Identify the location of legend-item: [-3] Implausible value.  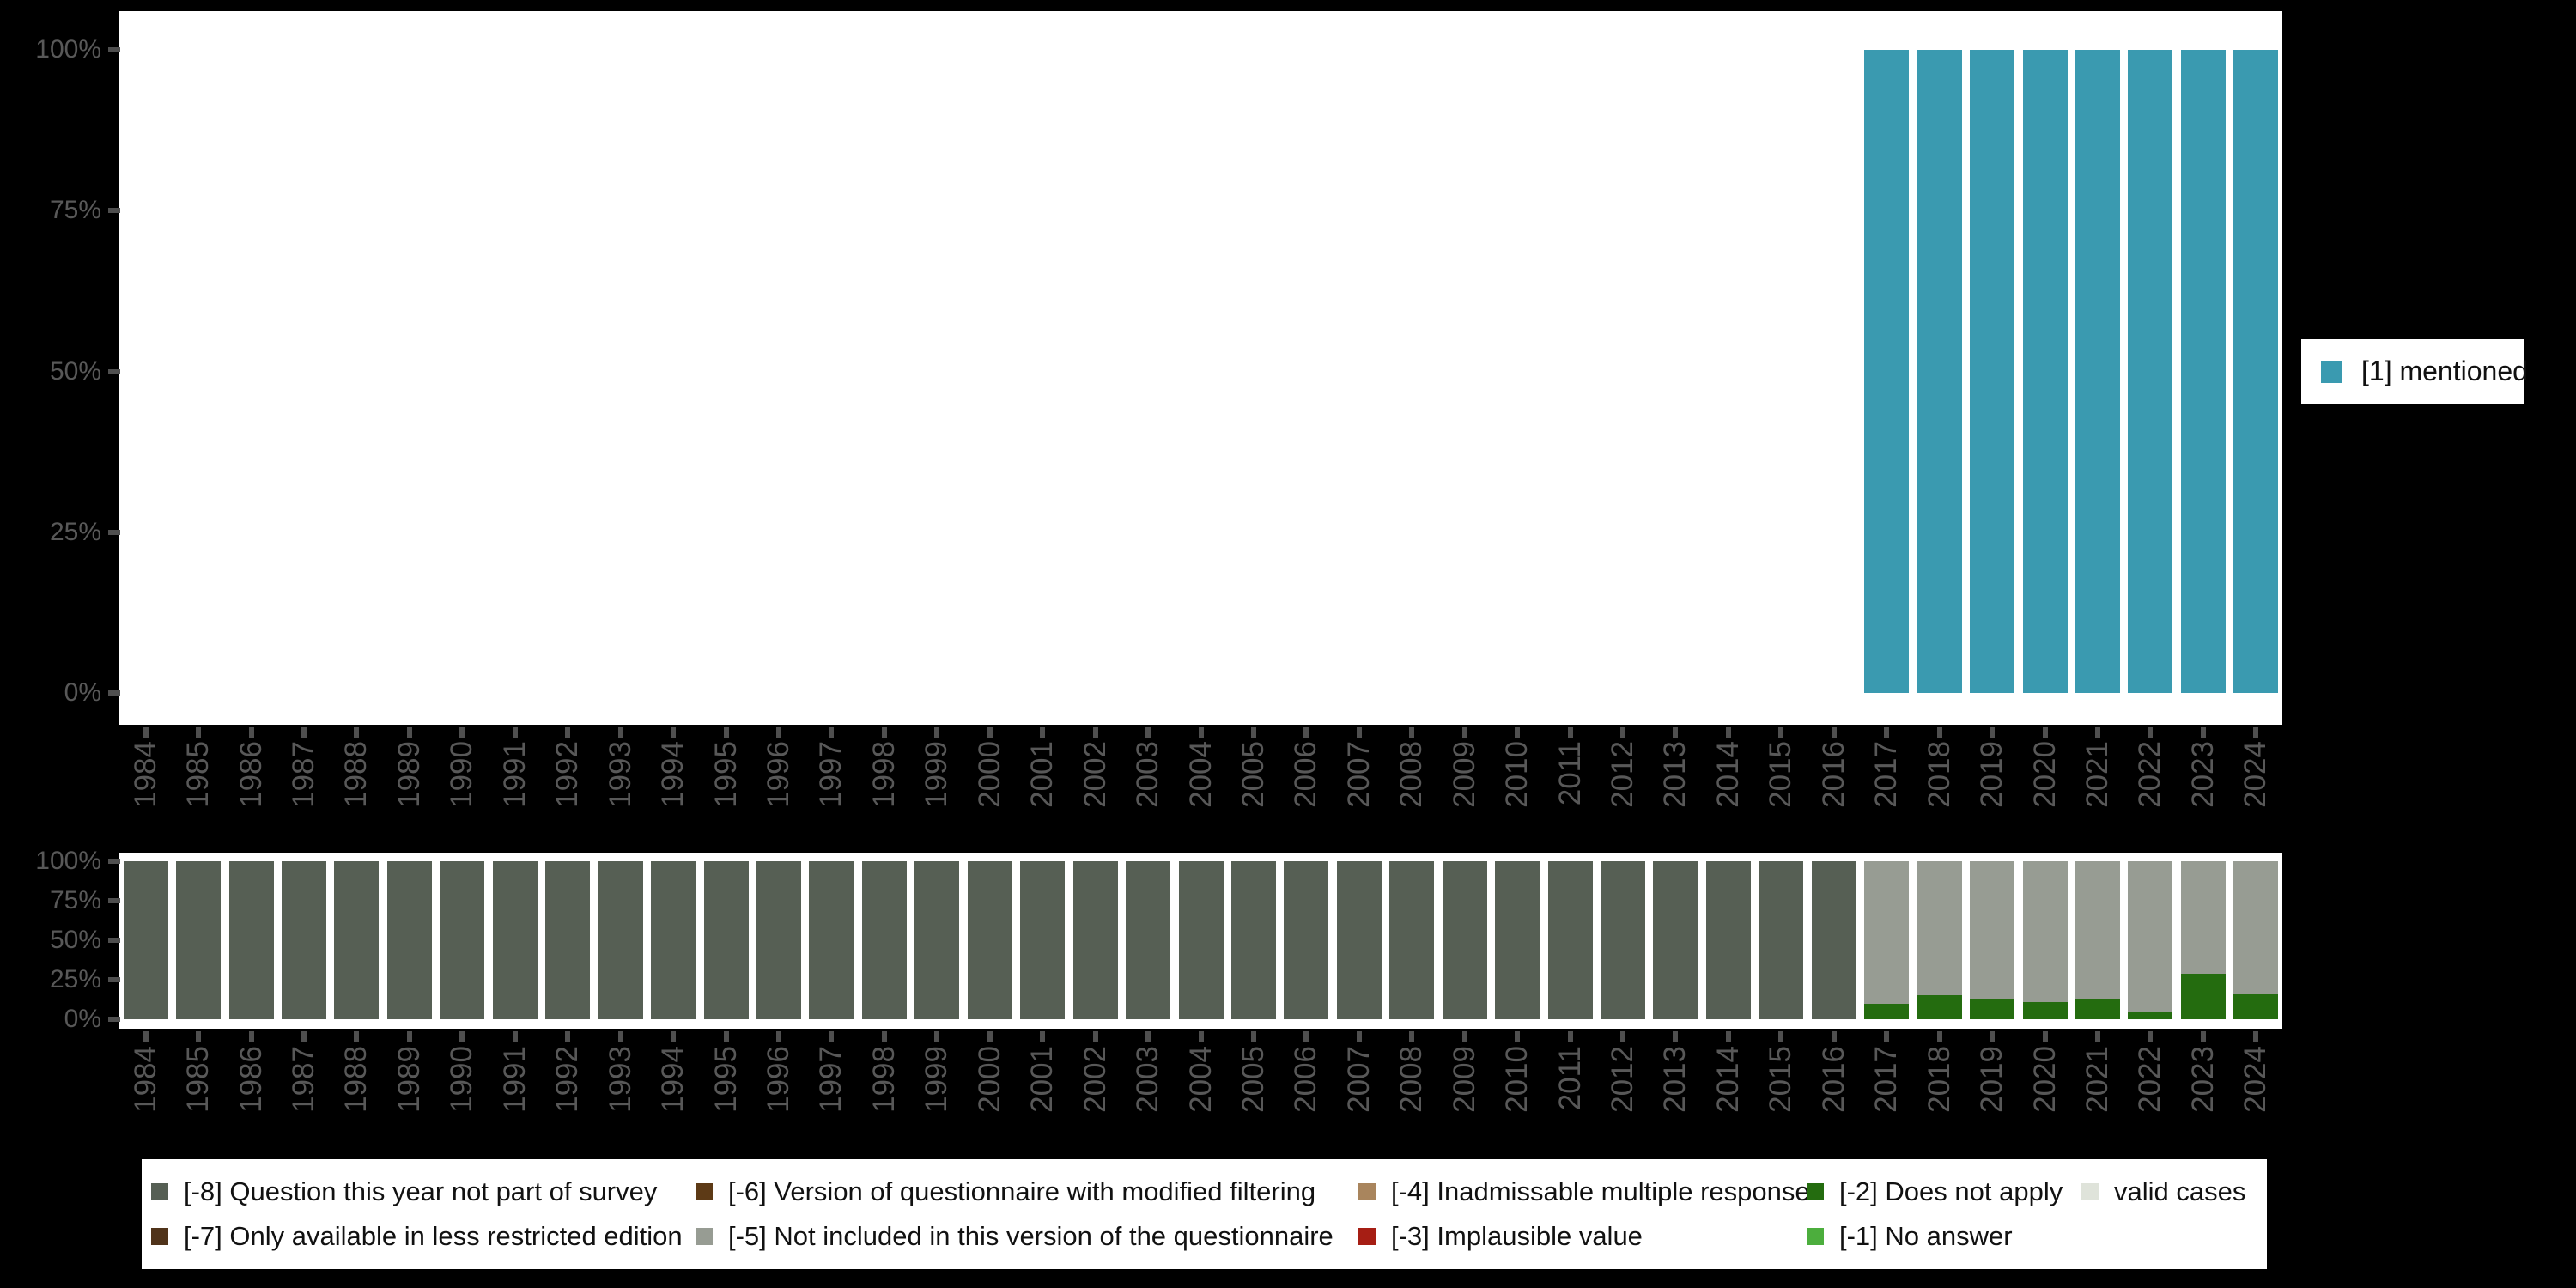
(1583, 1236).